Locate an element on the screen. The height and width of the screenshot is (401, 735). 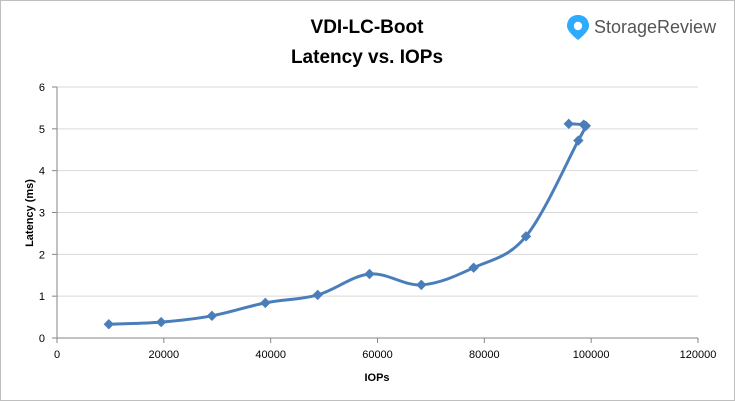
x-tick-labels: 0 20000 40000 60000 80000 100000 120000 is located at coordinates (385, 355).